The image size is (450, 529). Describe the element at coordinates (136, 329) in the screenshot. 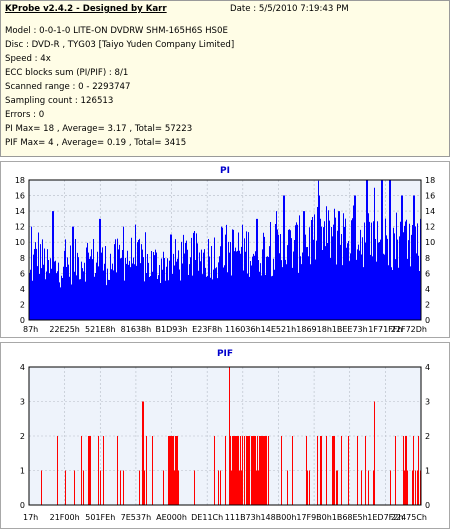

I see `x-tick-label: 81638h` at that location.